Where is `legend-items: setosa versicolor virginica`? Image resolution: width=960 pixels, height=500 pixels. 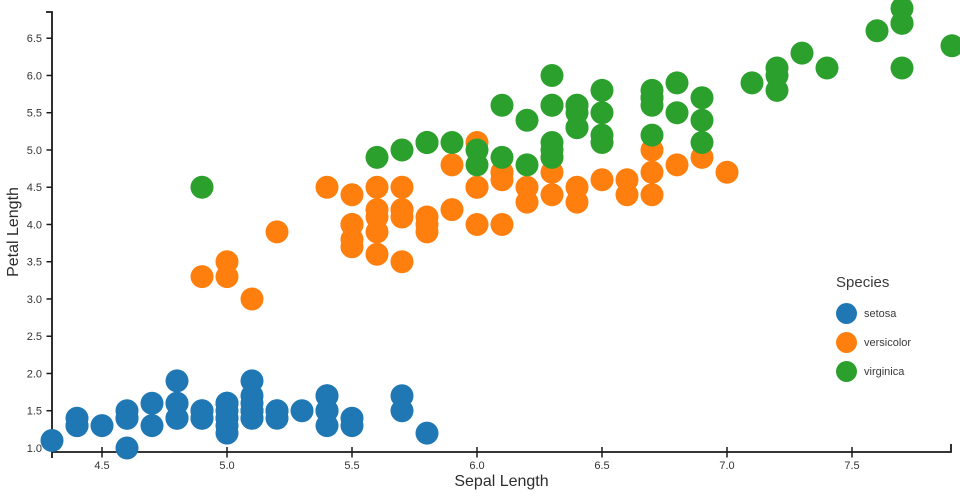
legend-items: setosa versicolor virginica is located at coordinates (898, 342).